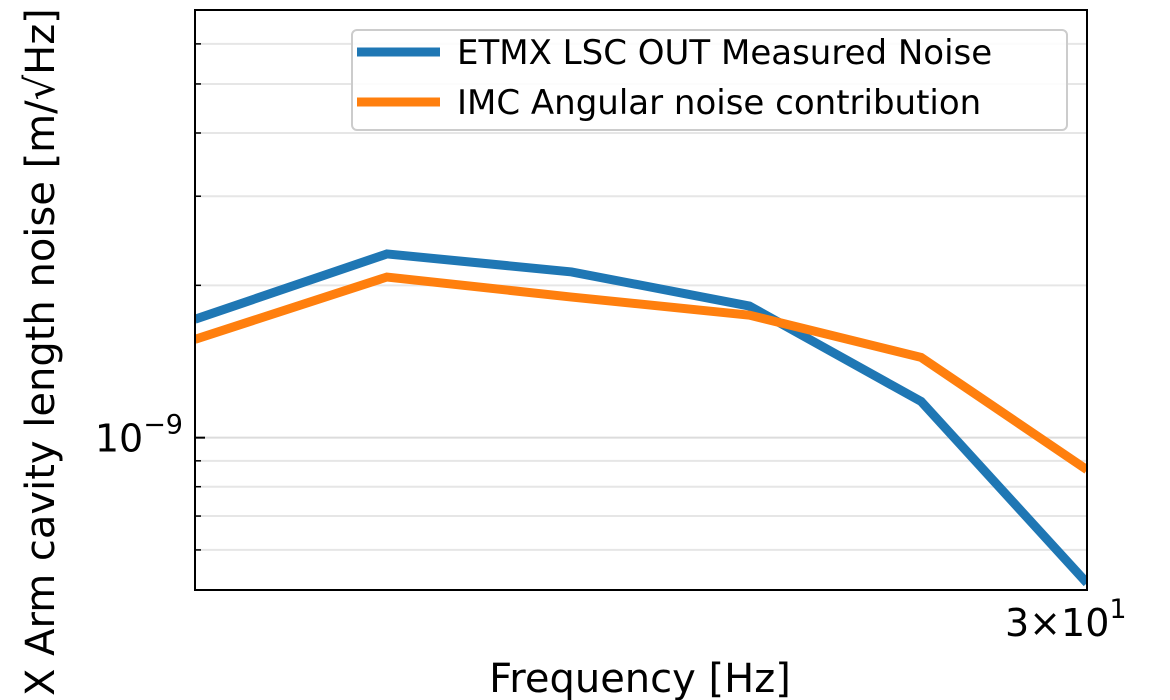  What do you see at coordinates (719, 103) in the screenshot?
I see `legend-label: IMC Angular noise contribution` at bounding box center [719, 103].